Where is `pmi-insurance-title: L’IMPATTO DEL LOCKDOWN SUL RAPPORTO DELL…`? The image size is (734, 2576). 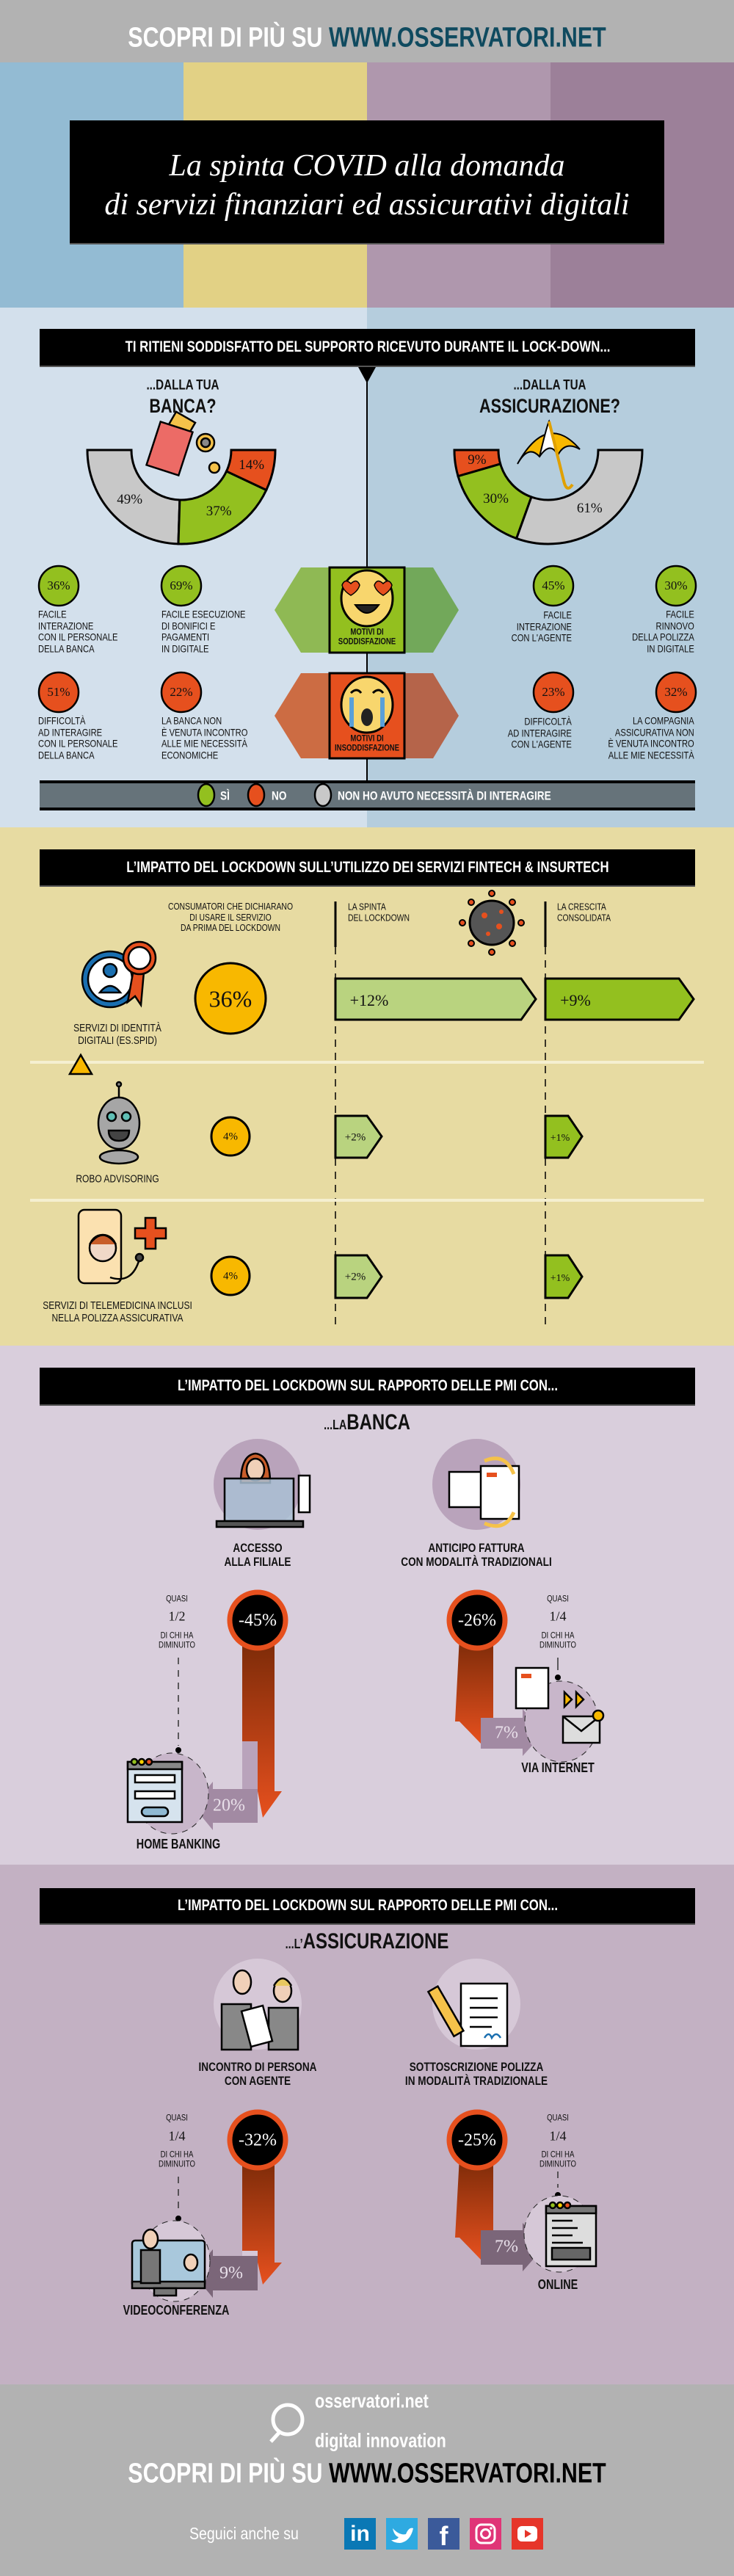
pmi-insurance-title: L’IMPATTO DEL LOCKDOWN SUL RAPPORTO DELL… is located at coordinates (367, 1906).